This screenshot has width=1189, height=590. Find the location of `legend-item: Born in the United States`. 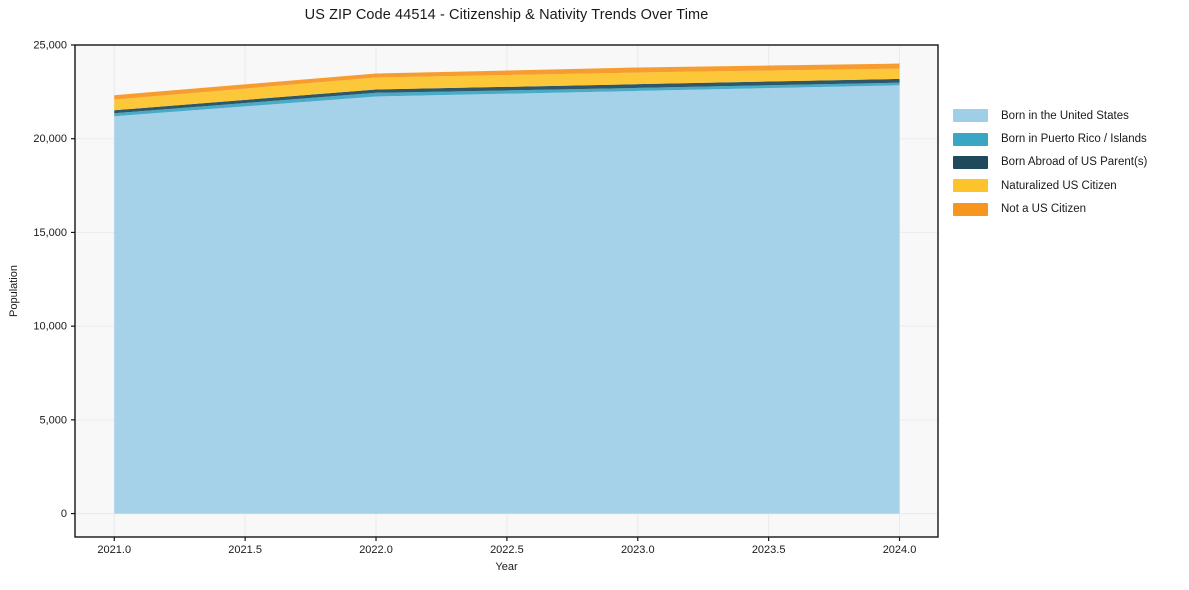

legend-item: Born in the United States is located at coordinates (1050, 115).